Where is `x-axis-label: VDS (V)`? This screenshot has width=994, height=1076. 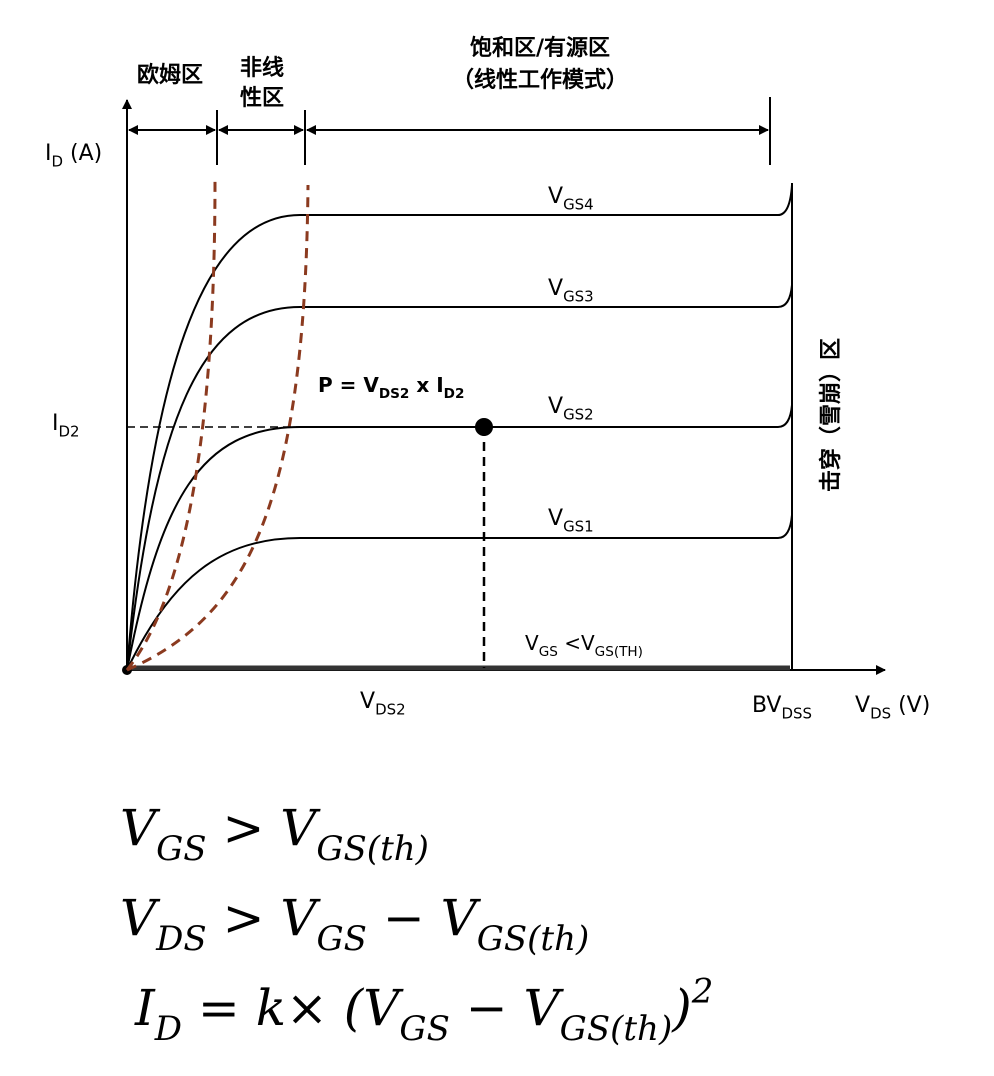 x-axis-label: VDS (V) is located at coordinates (892, 708).